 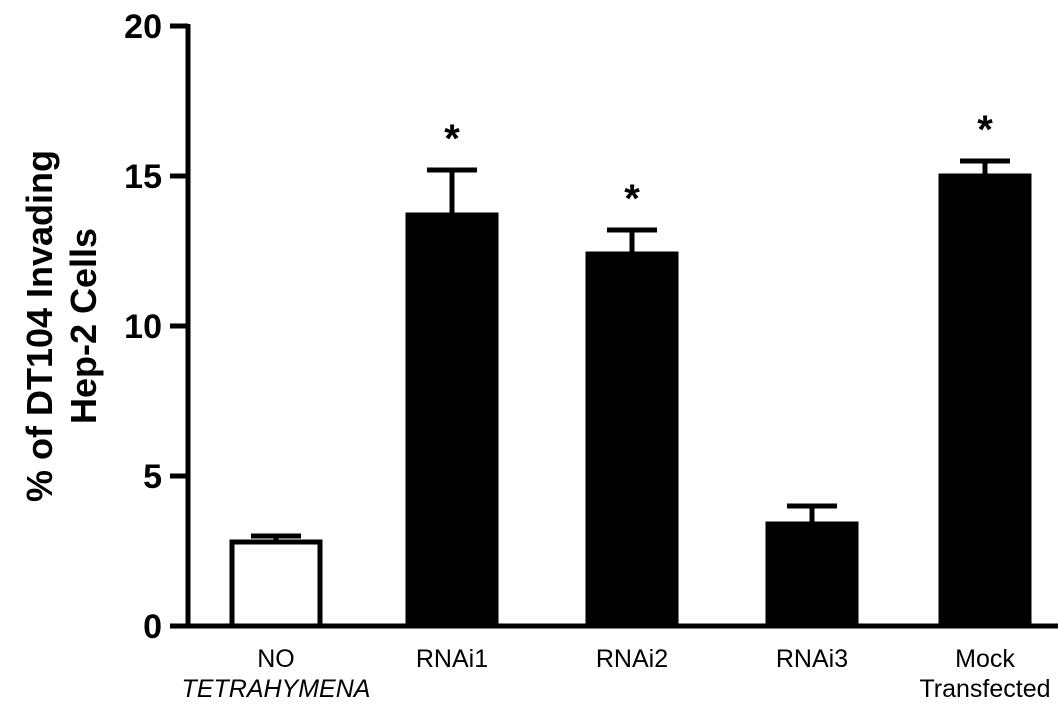 What do you see at coordinates (83, 326) in the screenshot?
I see `y-axis-label-line: Hep-2 Cells` at bounding box center [83, 326].